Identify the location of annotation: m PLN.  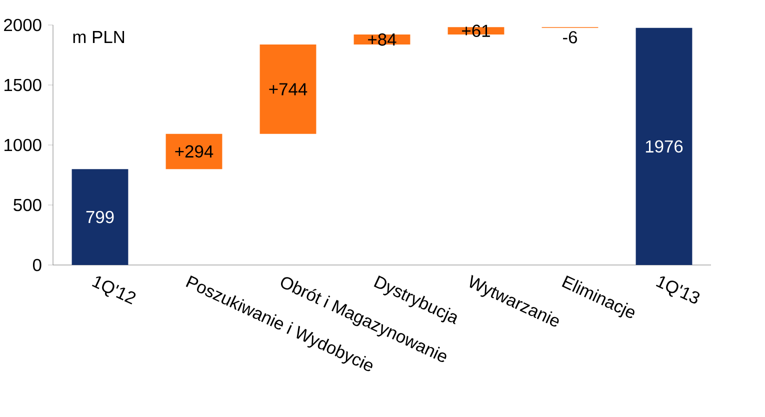
(98, 37).